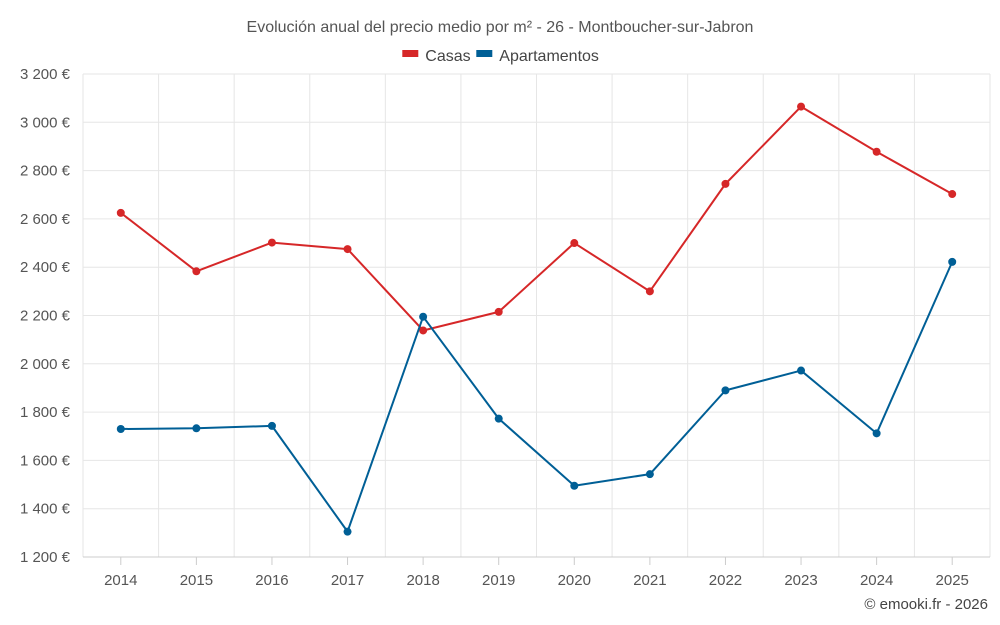 Image resolution: width=1000 pixels, height=625 pixels. What do you see at coordinates (952, 580) in the screenshot?
I see `x-tick-label: 2025` at bounding box center [952, 580].